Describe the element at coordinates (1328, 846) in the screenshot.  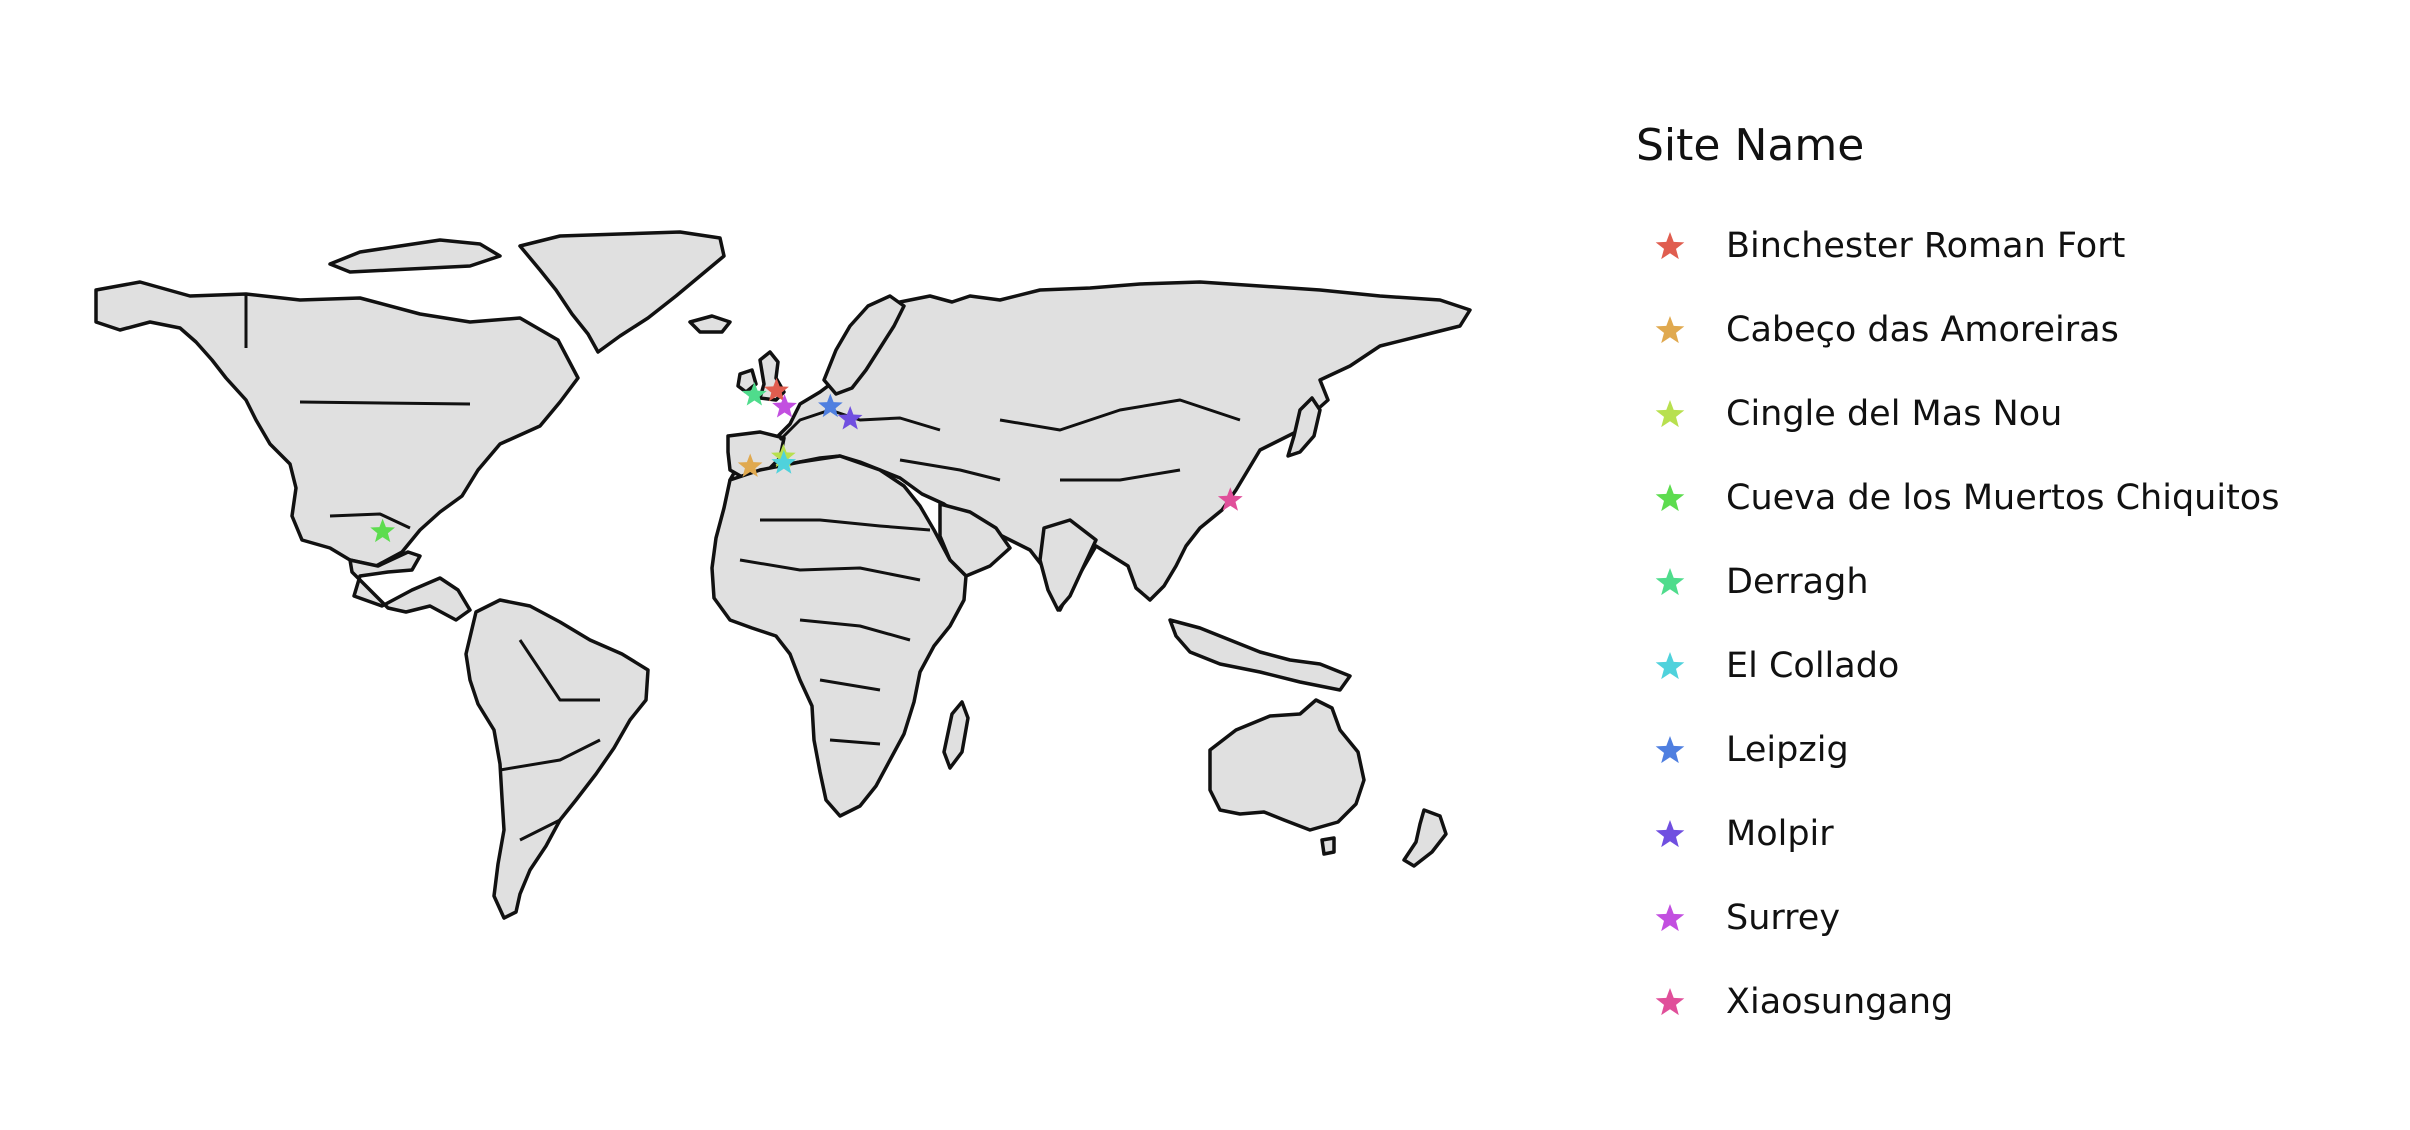
I see `tasmania` at that location.